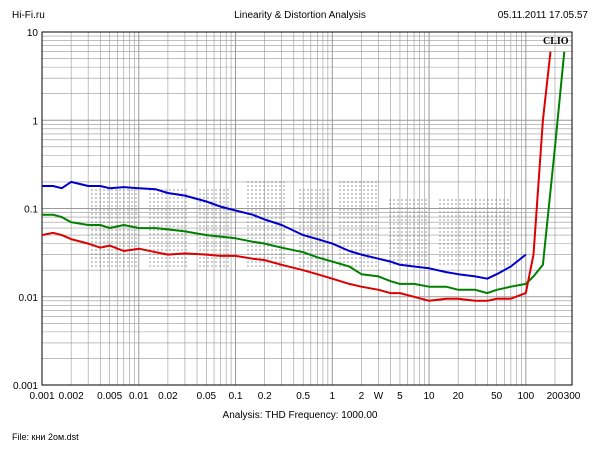 The height and width of the screenshot is (450, 600). Describe the element at coordinates (35, 121) in the screenshot. I see `y-tick-label: 1` at that location.